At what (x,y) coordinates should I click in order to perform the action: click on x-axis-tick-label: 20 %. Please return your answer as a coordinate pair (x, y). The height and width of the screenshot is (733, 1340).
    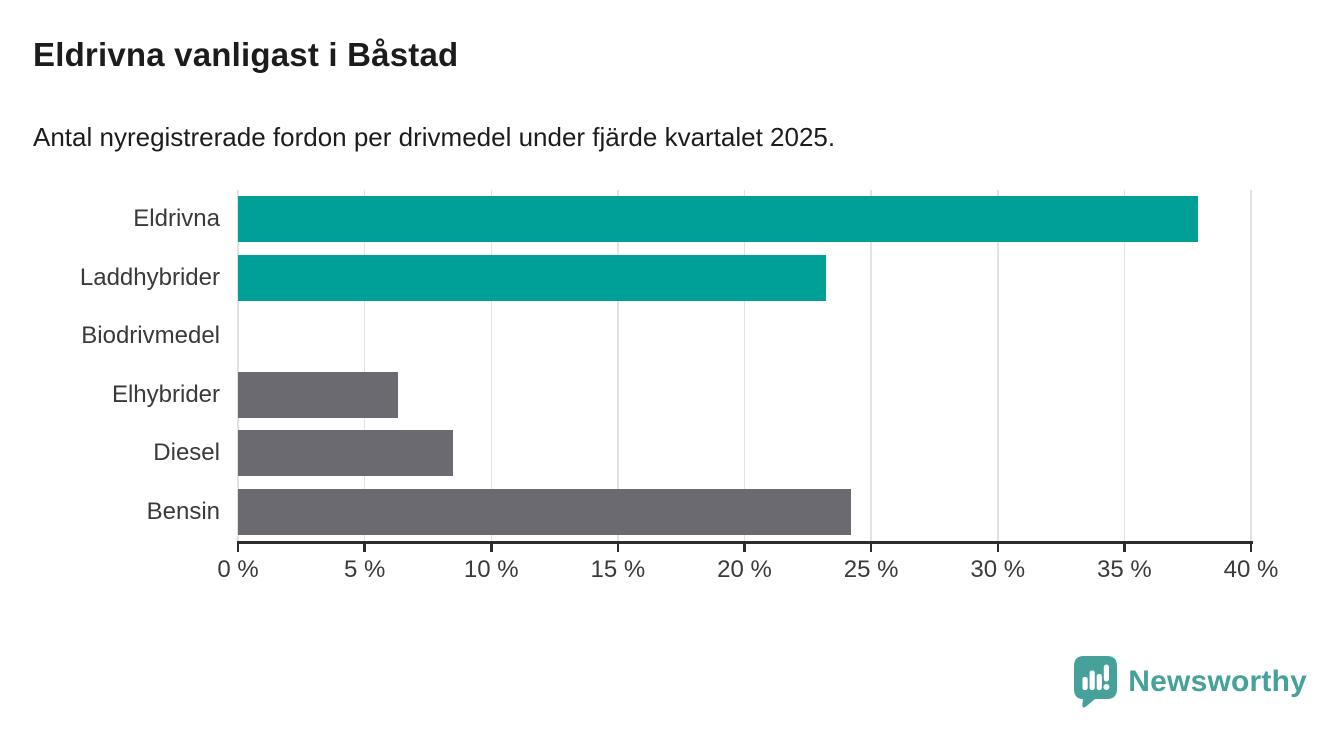
    Looking at the image, I should click on (744, 569).